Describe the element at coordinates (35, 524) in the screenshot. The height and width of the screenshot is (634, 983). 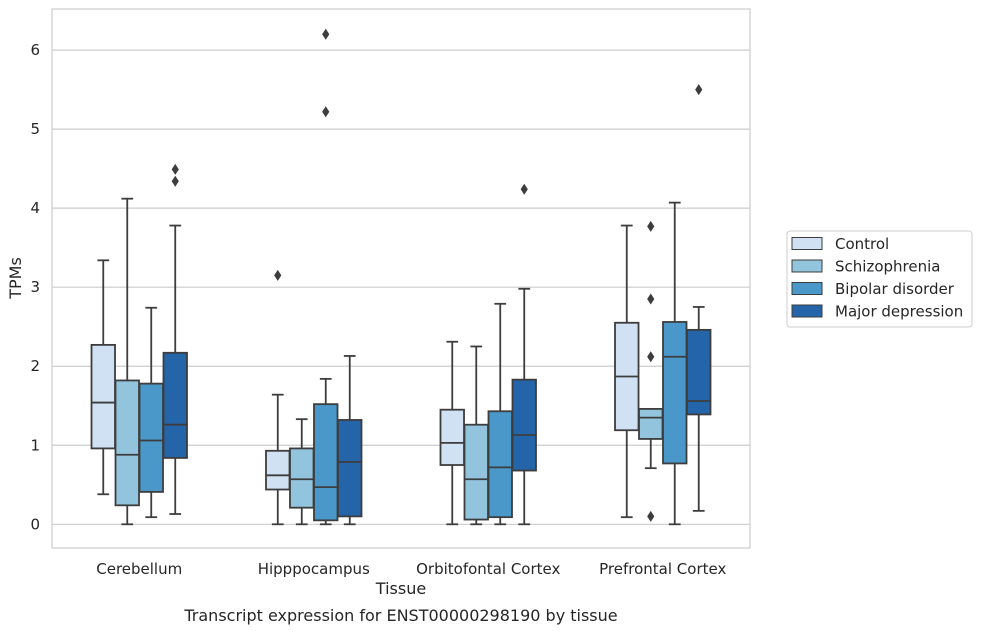
I see `y-tick-label: 0` at that location.